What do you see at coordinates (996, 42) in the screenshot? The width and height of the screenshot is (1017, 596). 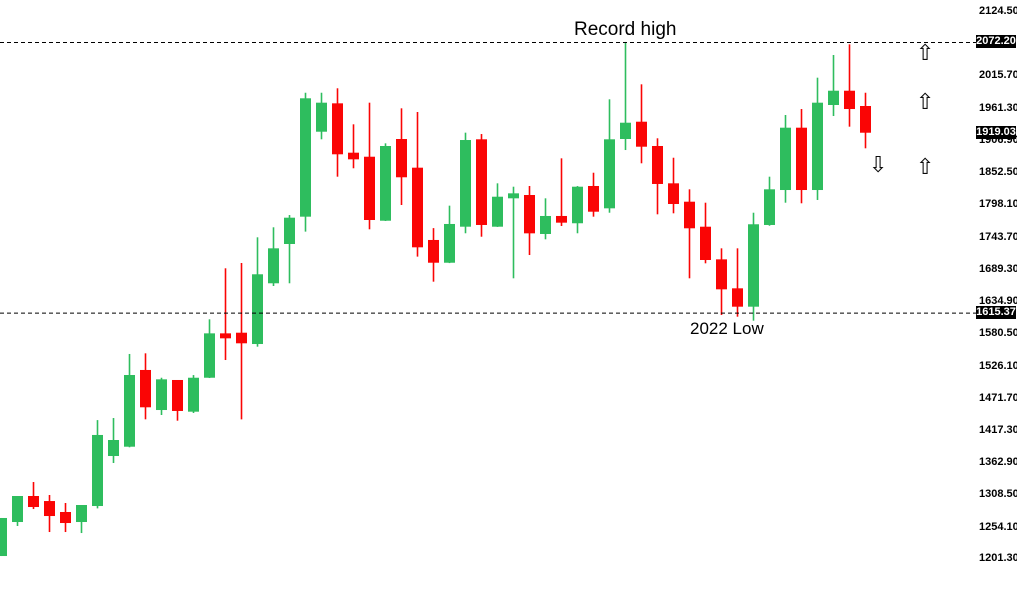 I see `price-badge-record-high: 2072.20` at bounding box center [996, 42].